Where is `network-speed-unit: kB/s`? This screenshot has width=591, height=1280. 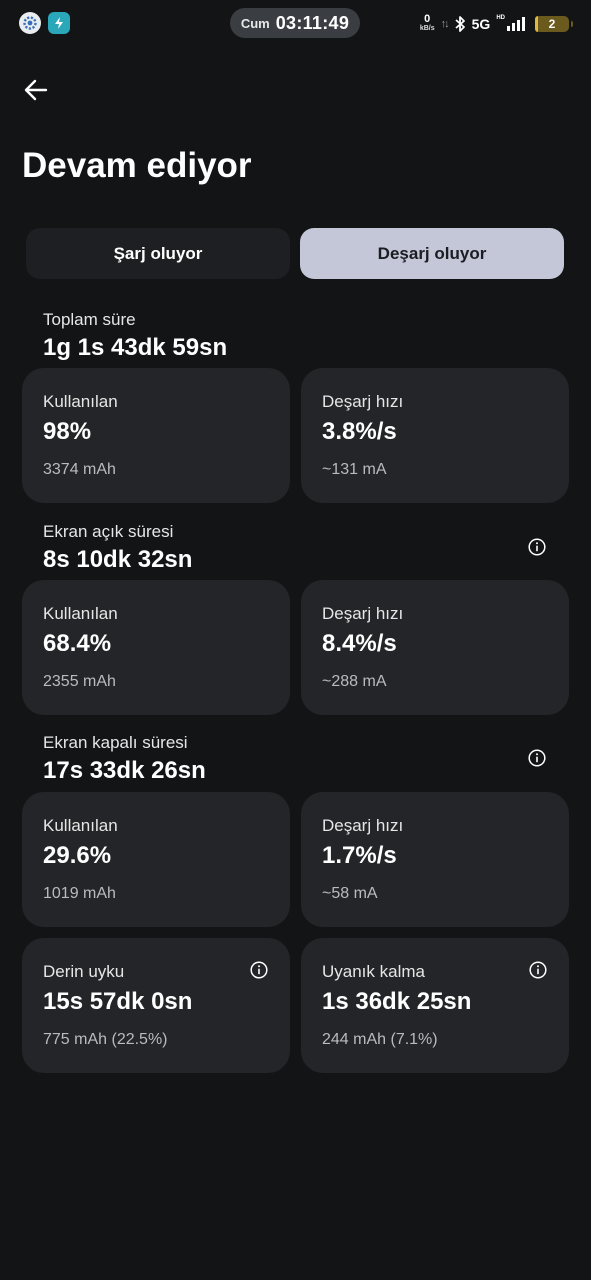
network-speed-unit: kB/s is located at coordinates (427, 28).